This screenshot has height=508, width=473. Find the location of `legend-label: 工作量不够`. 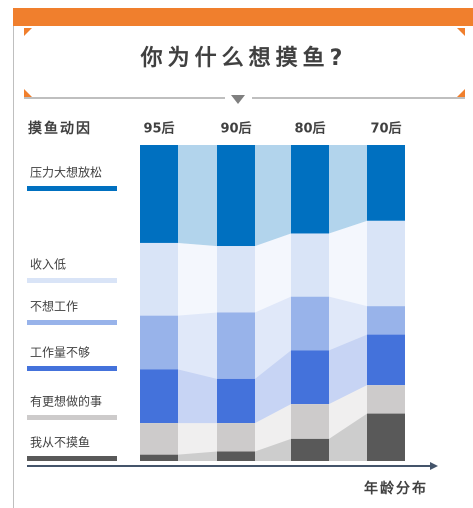

legend-label: 工作量不够 is located at coordinates (60, 353).